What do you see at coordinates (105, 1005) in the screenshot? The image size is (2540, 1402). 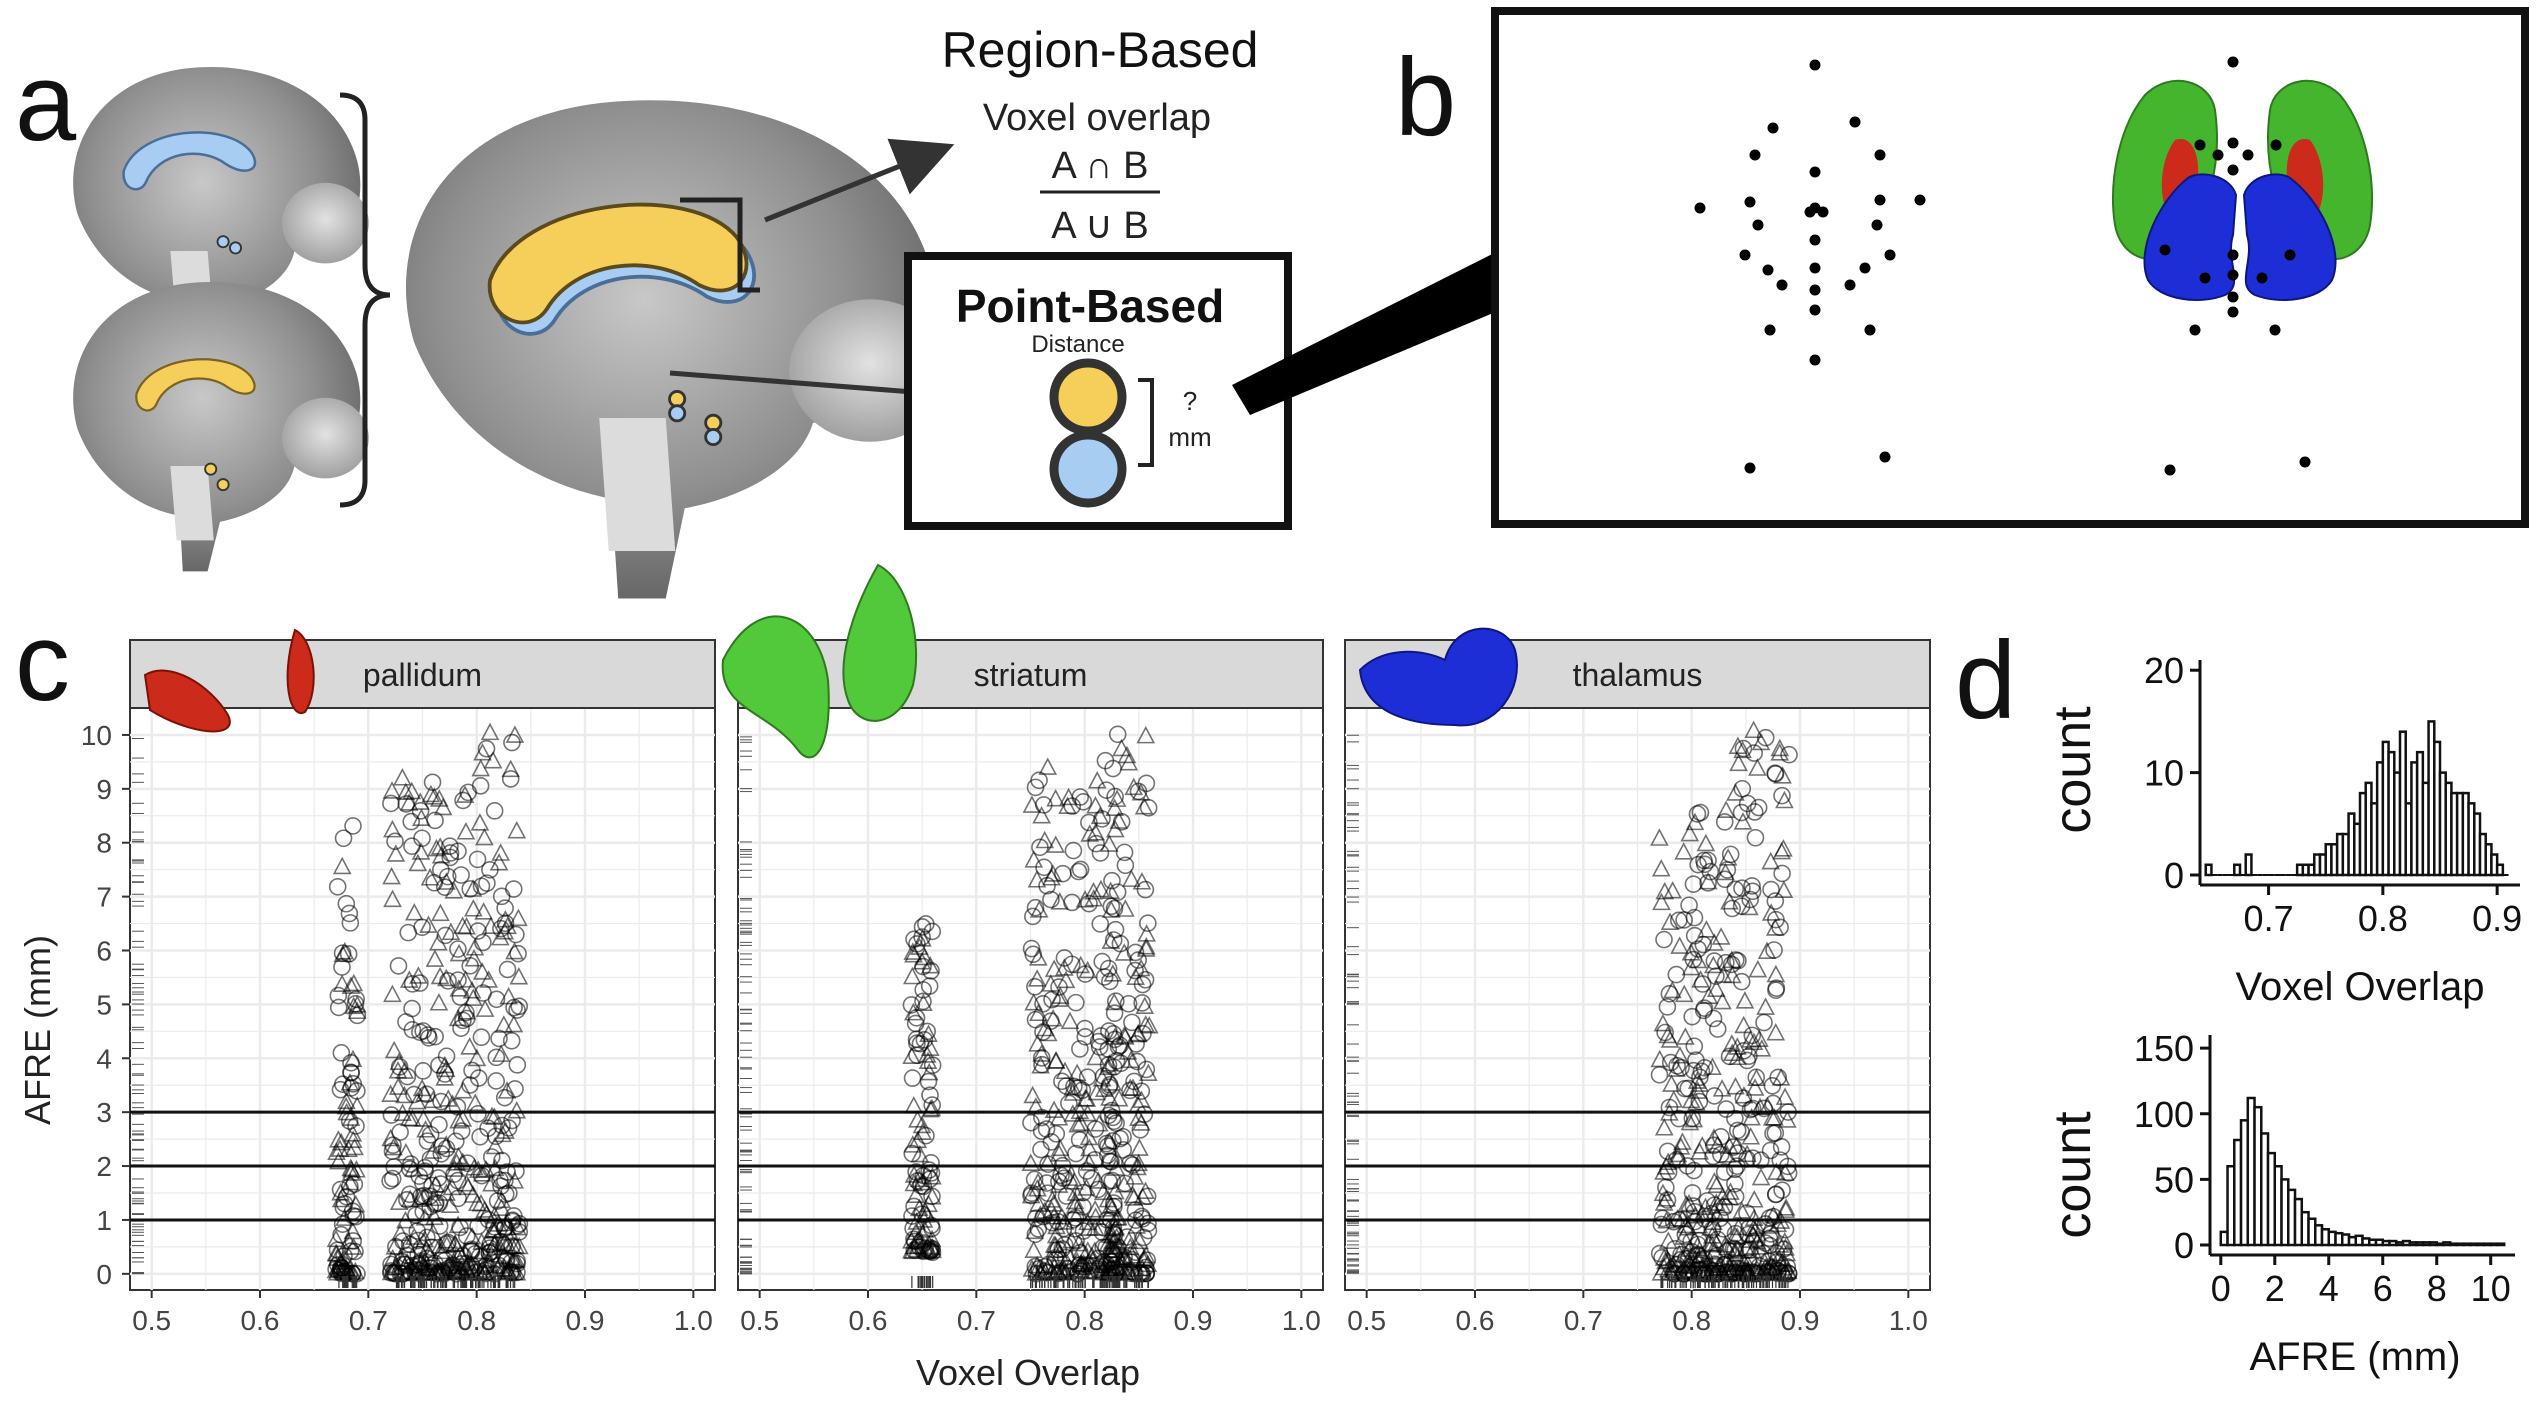 I see `panel-c-y-axis: 0 1 2 3 4 5 6 7 8 9 10` at bounding box center [105, 1005].